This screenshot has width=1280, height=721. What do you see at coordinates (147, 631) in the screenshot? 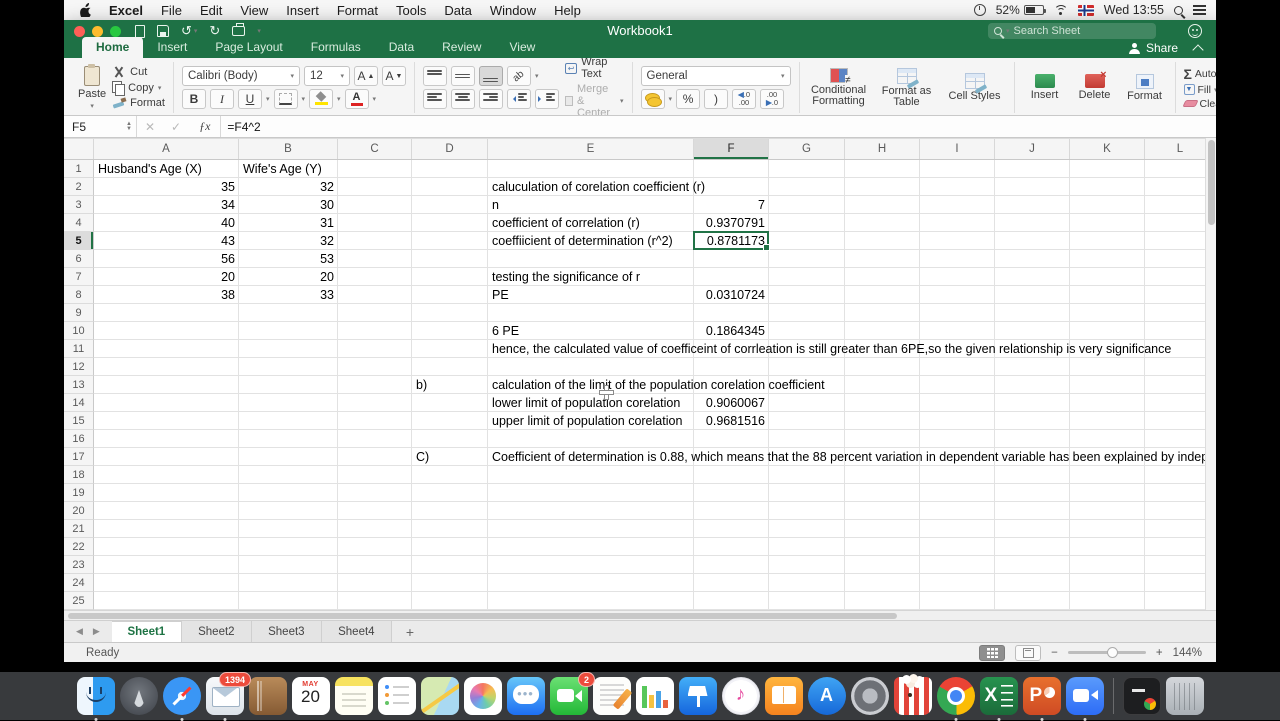
I see `sheet-tab-sheet1: Sheet1` at bounding box center [147, 631].